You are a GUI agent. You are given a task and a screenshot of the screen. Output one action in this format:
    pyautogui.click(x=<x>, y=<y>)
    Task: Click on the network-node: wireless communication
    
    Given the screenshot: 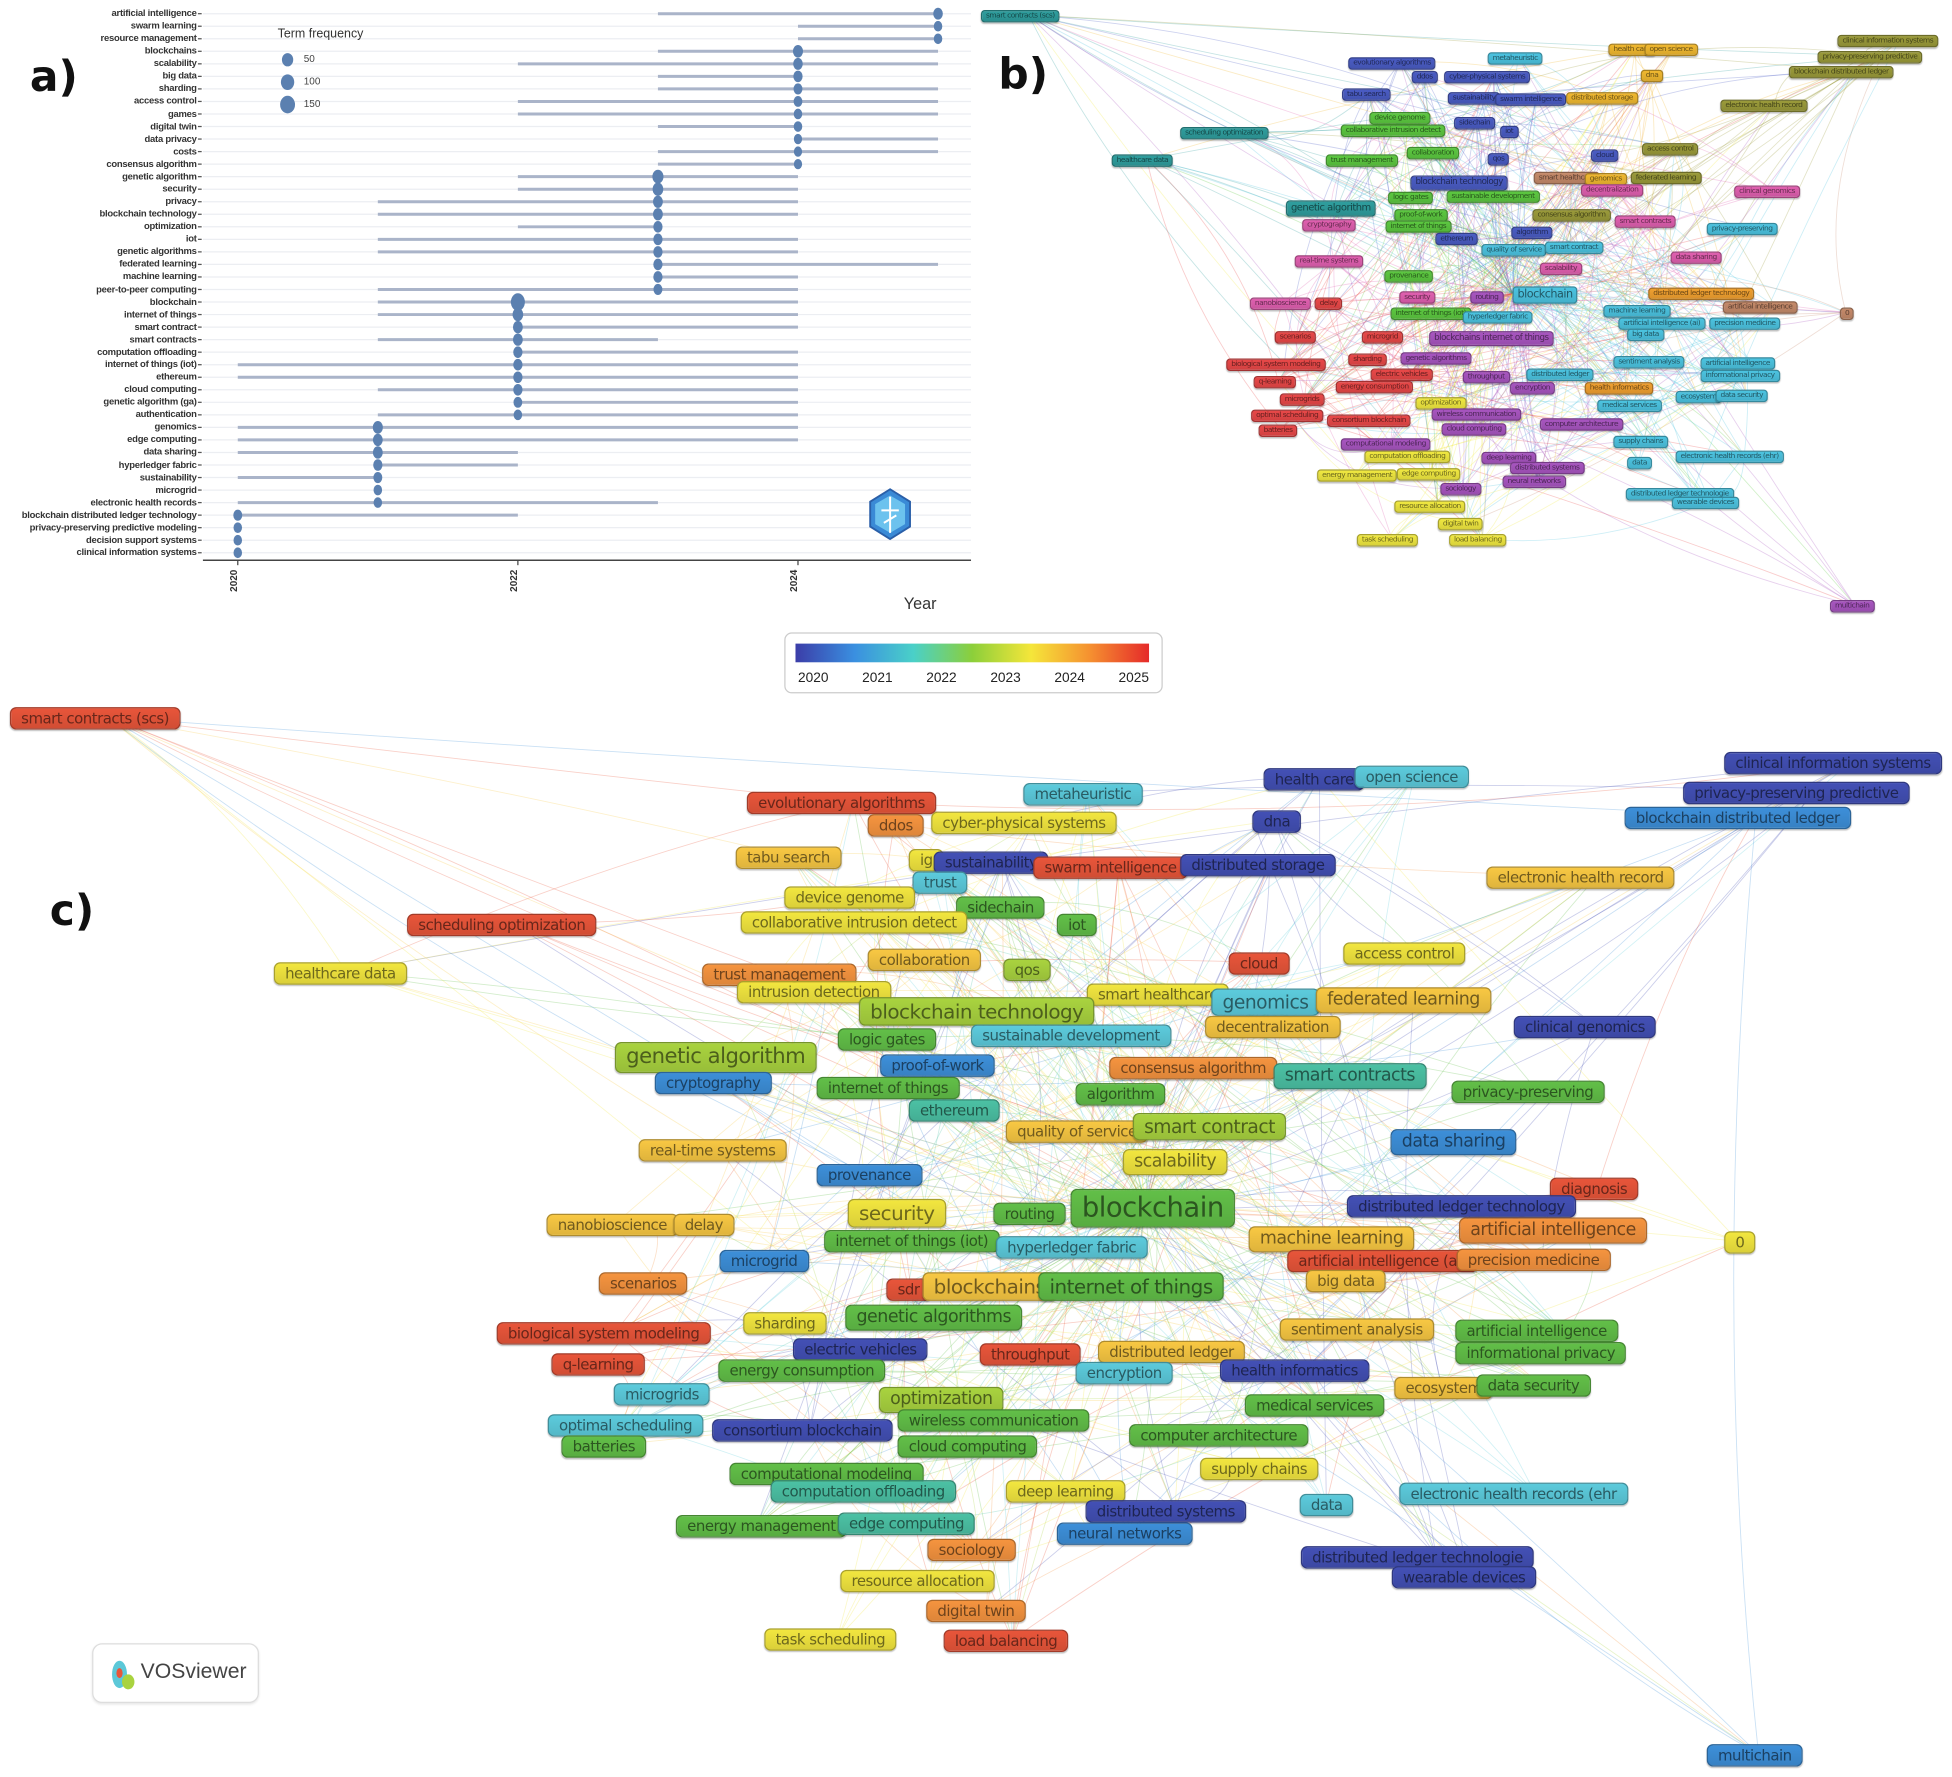 What is the action you would take?
    pyautogui.click(x=1476, y=414)
    